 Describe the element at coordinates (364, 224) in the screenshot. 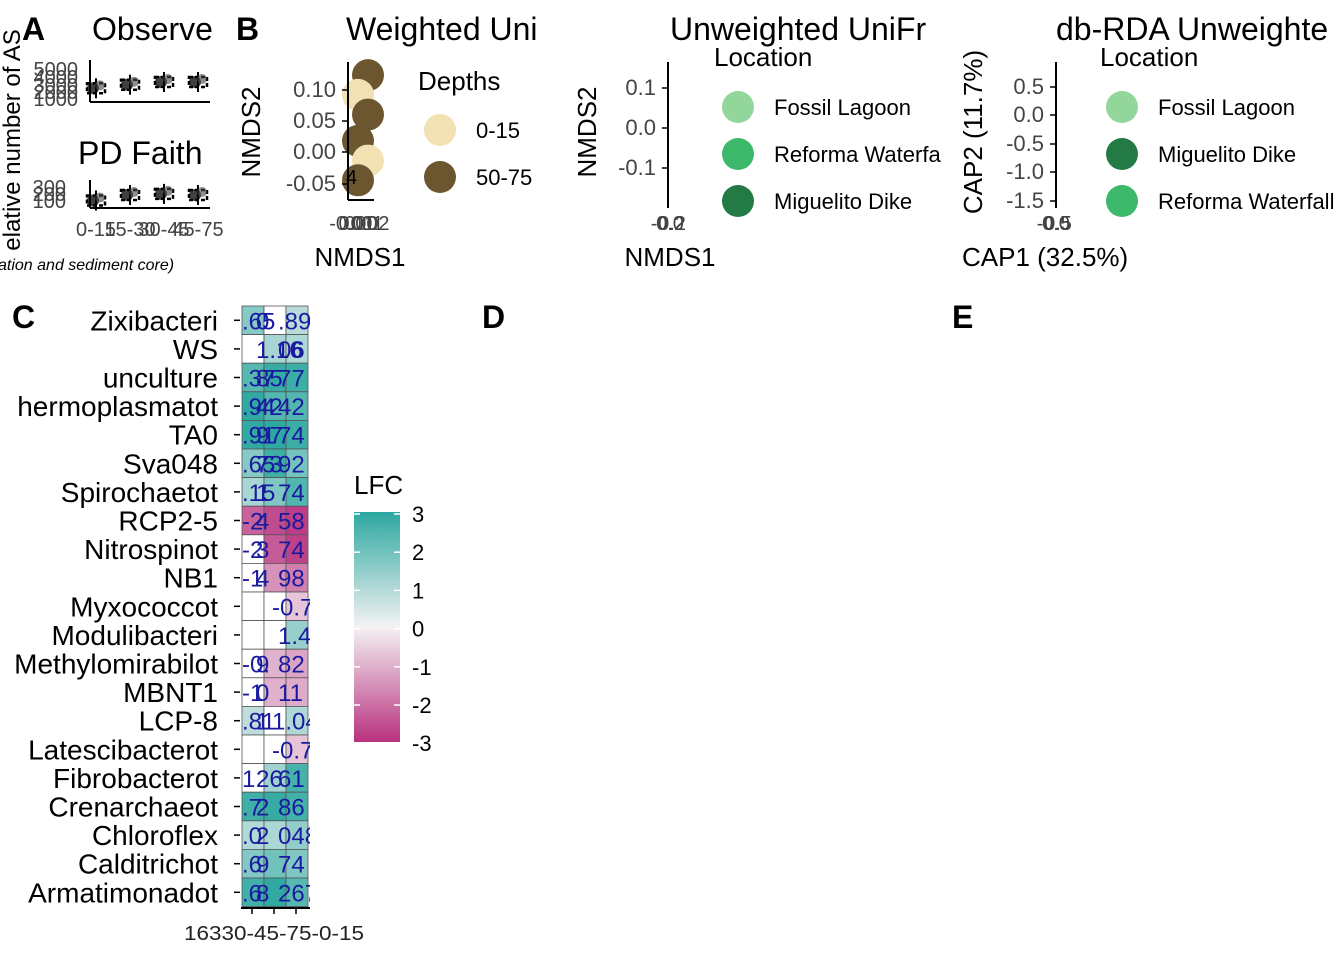

I see `weighted-xtick-2: 0.01` at that location.